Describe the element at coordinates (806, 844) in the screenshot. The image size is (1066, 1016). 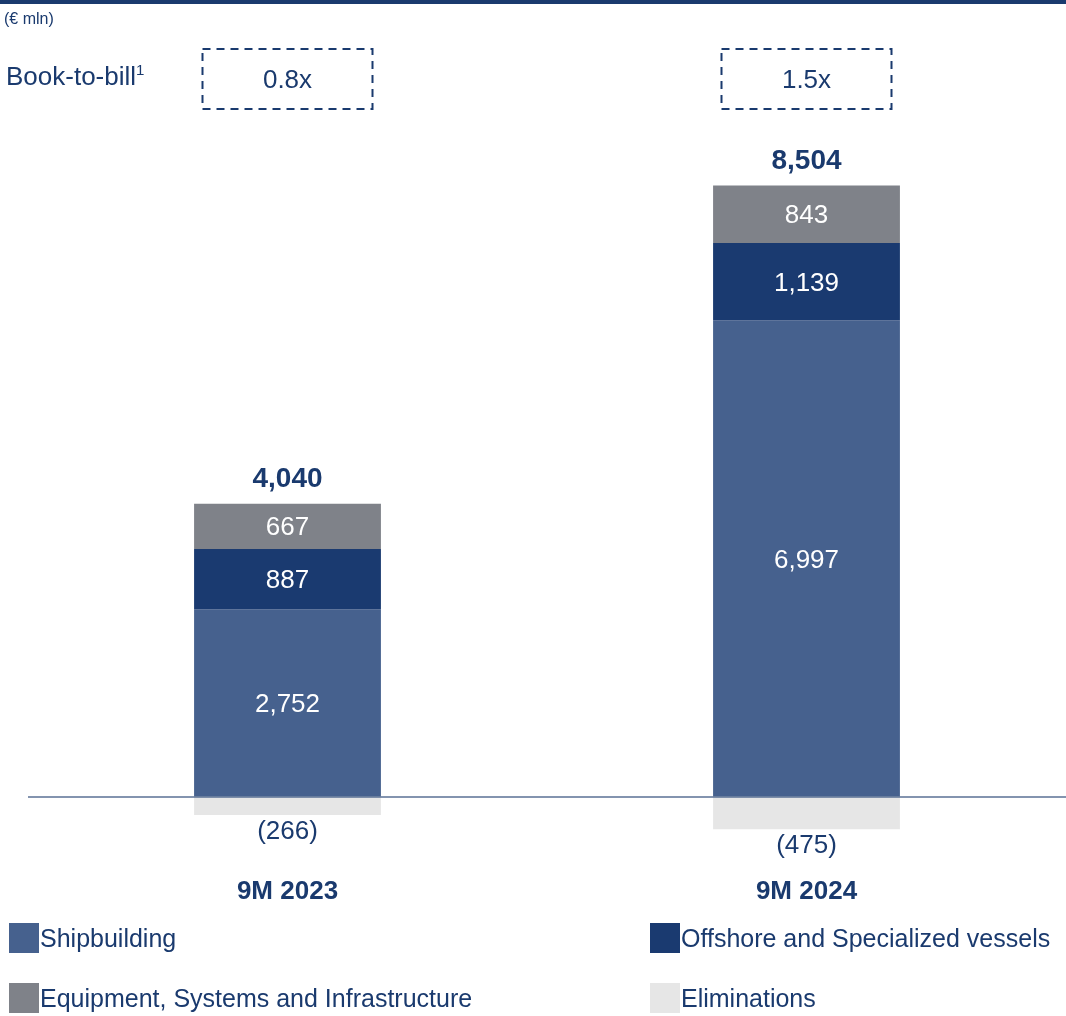
I see `data-label: (475)` at that location.